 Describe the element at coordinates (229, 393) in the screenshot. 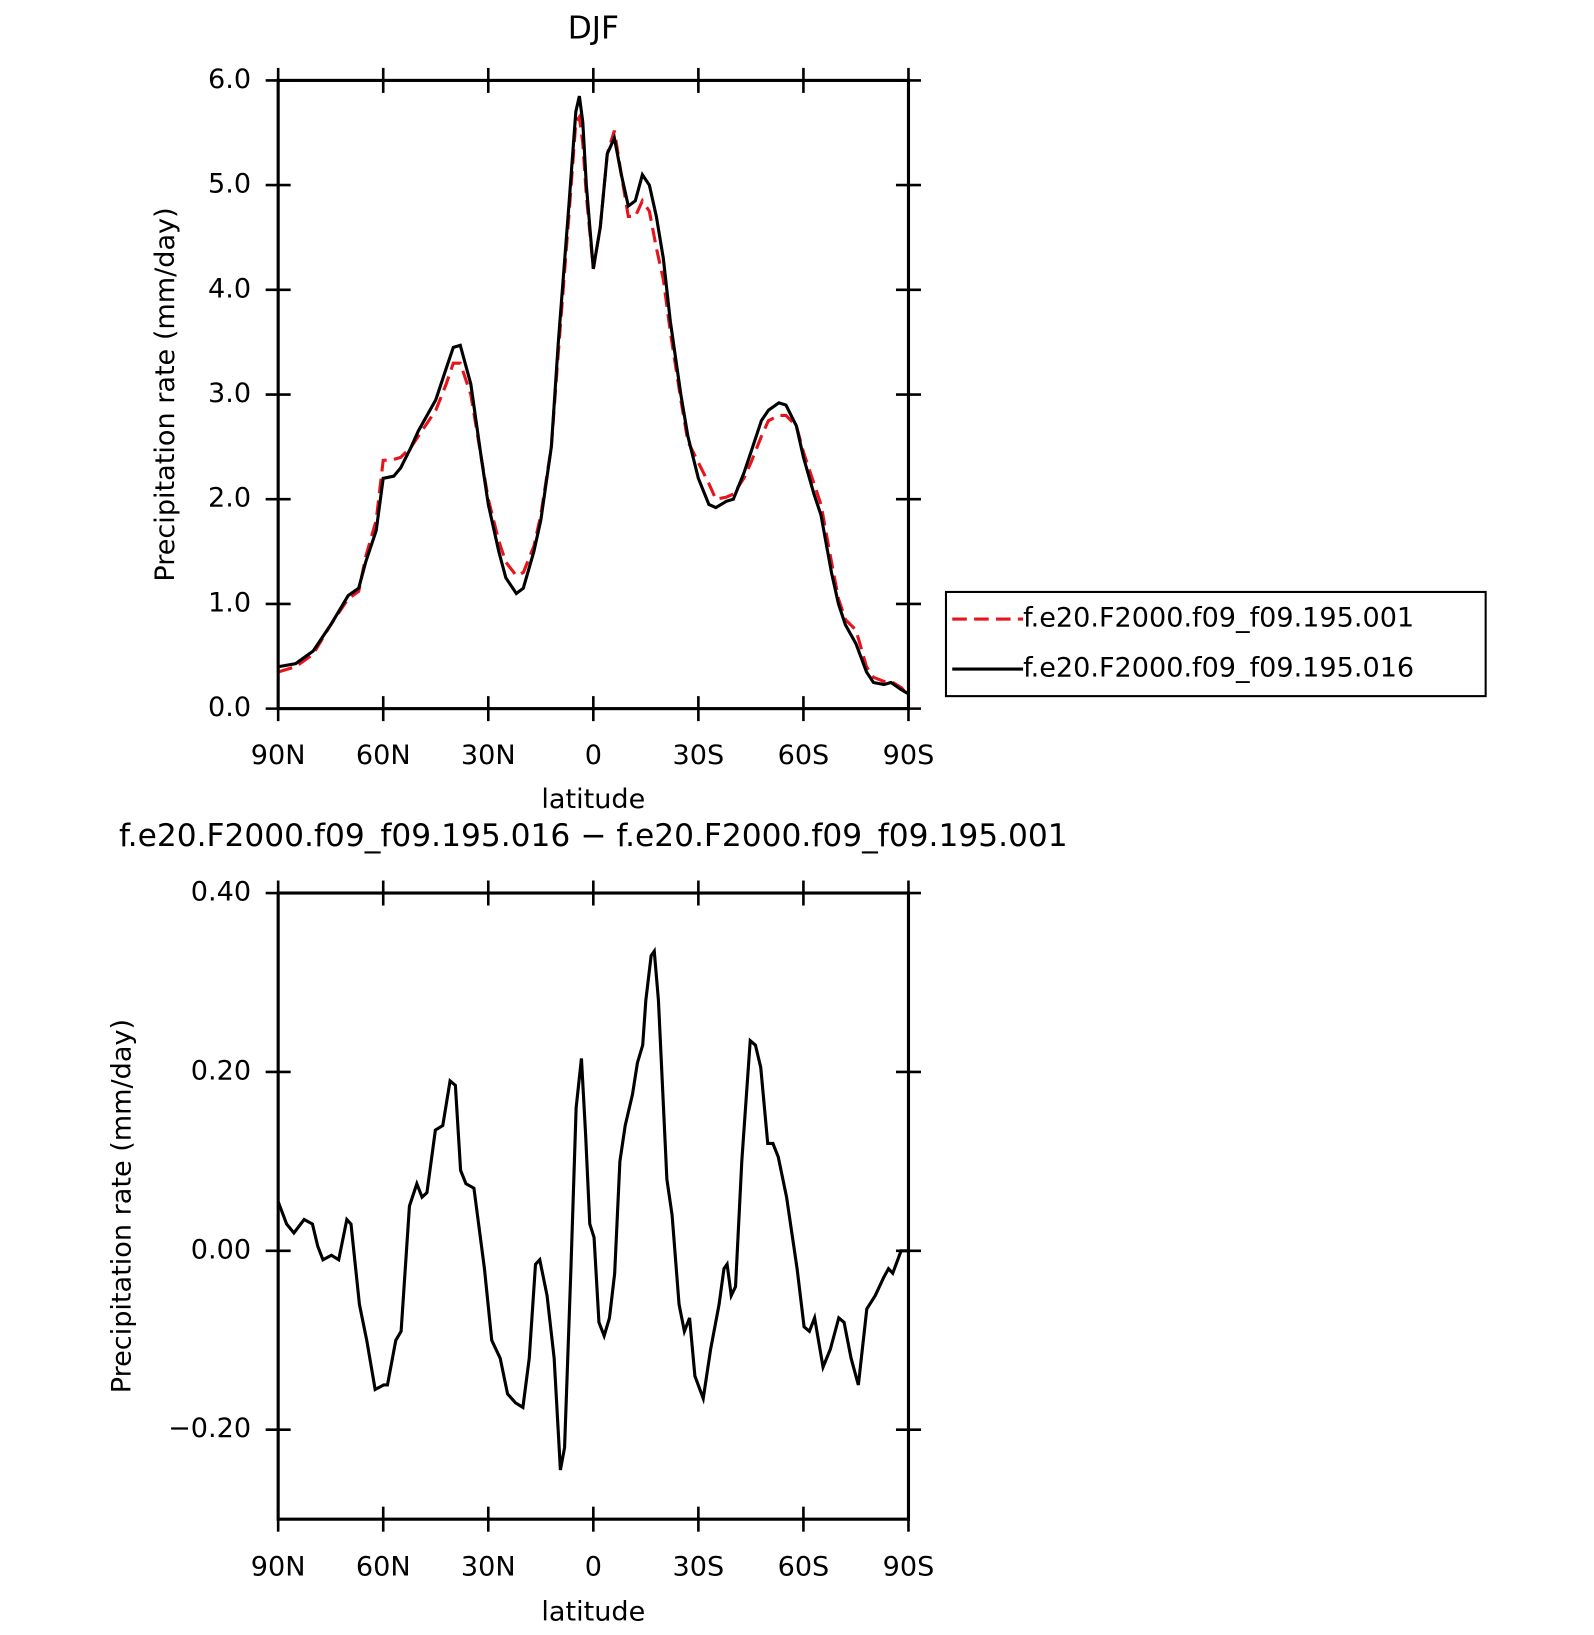

I see `y-tick-label: 3.0` at that location.